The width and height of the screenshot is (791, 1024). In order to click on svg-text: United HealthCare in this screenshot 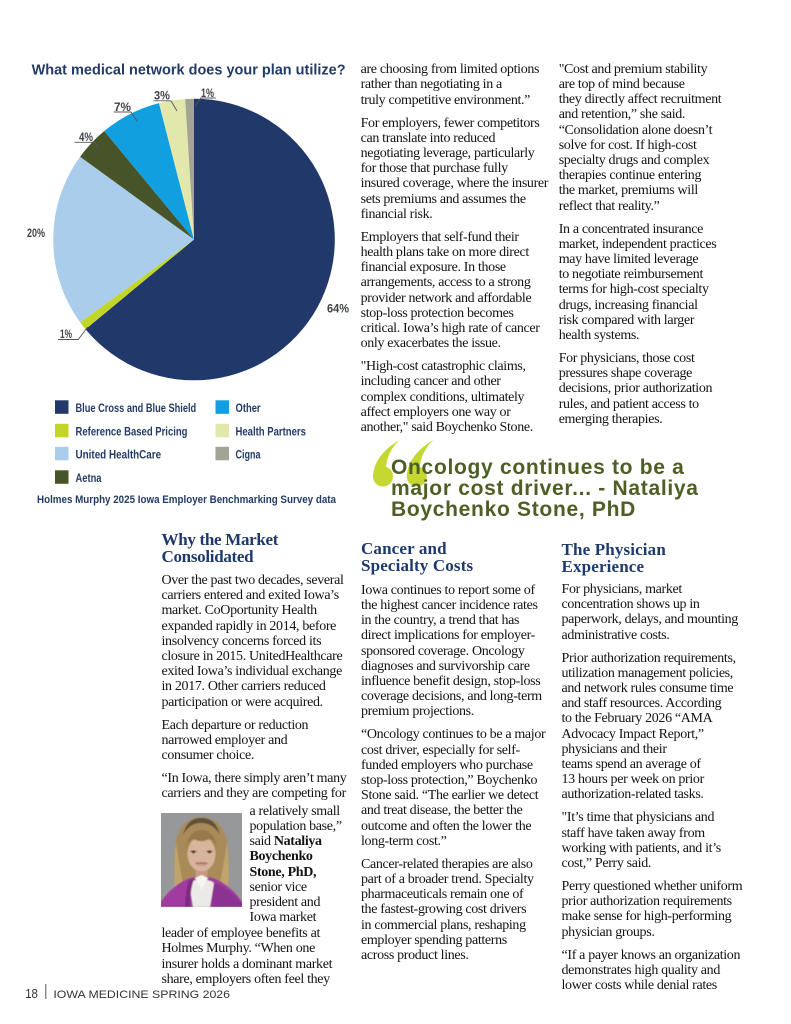, I will do `click(119, 454)`.